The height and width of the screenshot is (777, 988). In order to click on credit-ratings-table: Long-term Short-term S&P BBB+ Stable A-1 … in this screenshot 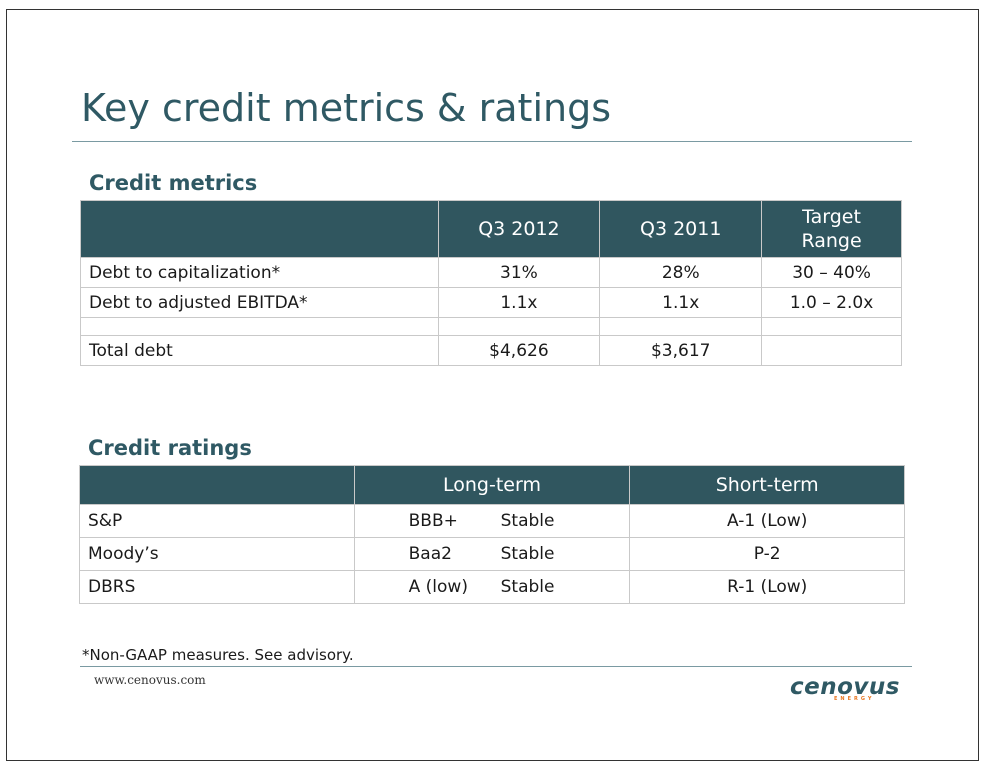, I will do `click(492, 534)`.